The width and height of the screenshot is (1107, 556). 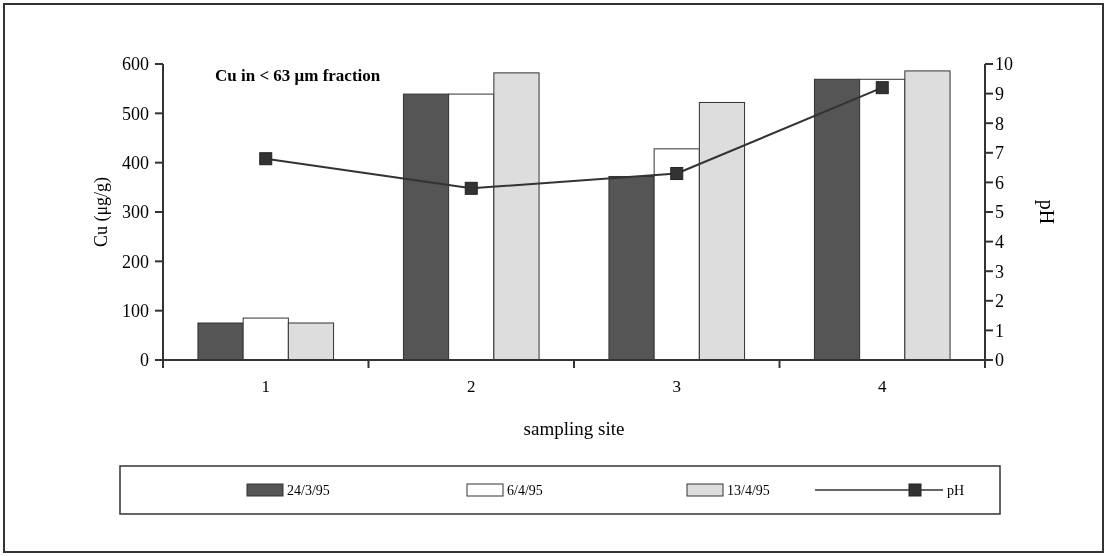 What do you see at coordinates (101, 212) in the screenshot?
I see `y-axis-title: Cu (μg/g)` at bounding box center [101, 212].